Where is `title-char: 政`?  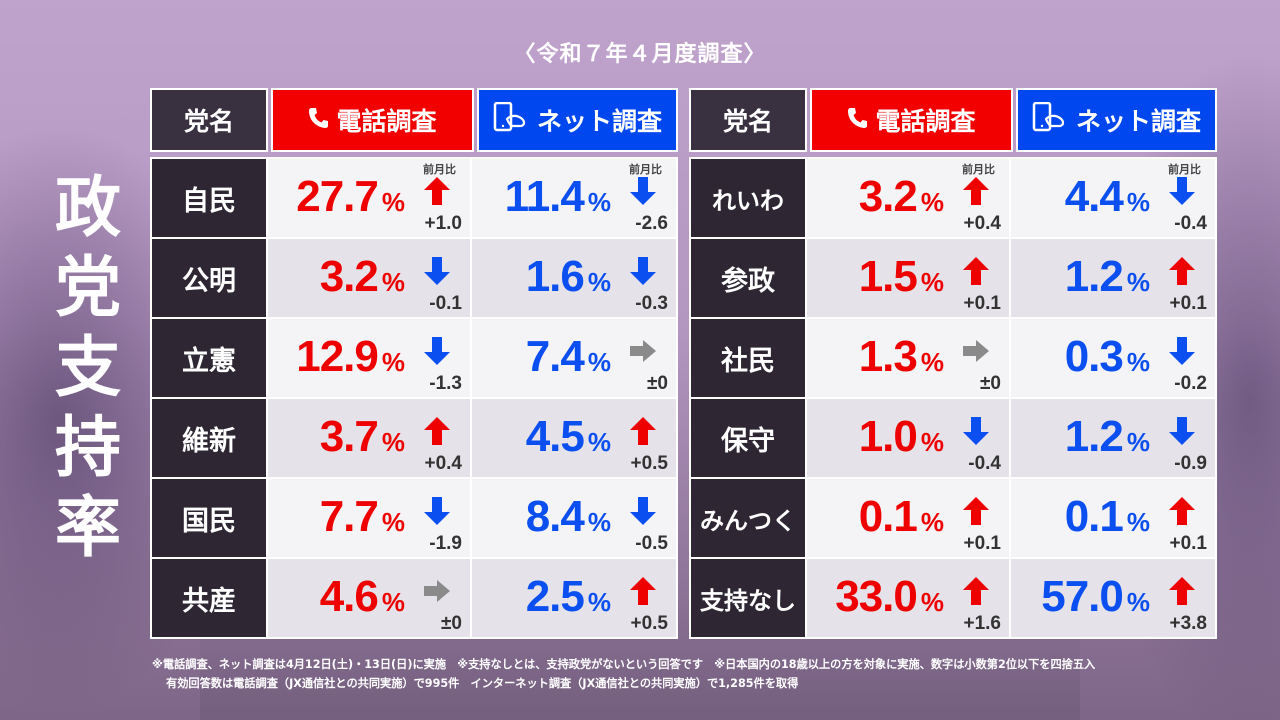 title-char: 政 is located at coordinates (88, 207).